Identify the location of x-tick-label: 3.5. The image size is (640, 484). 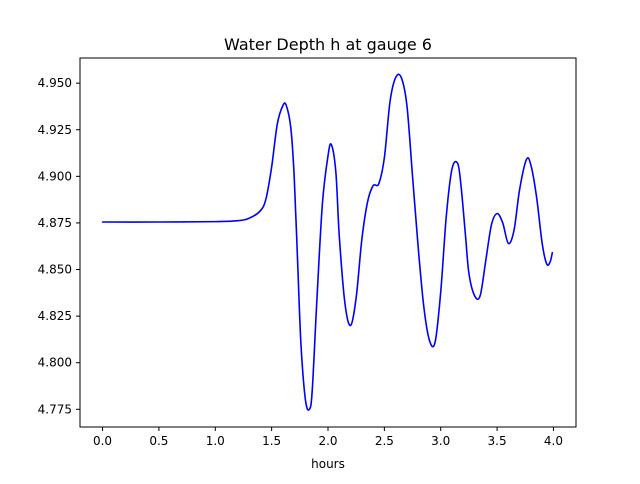
(497, 441).